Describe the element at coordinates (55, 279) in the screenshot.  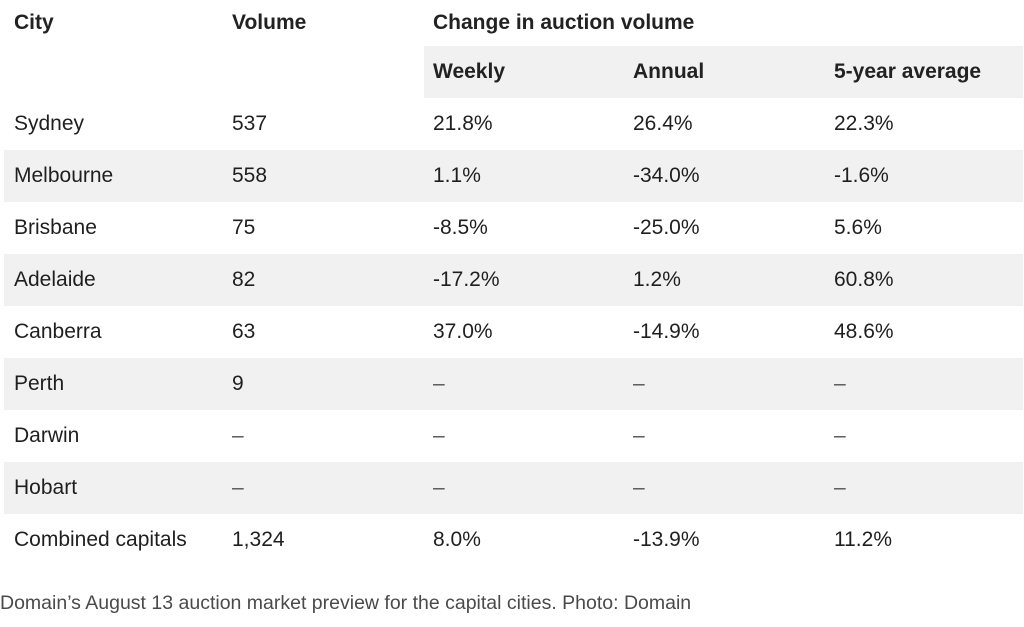
I see `cell-city: Adelaide` at that location.